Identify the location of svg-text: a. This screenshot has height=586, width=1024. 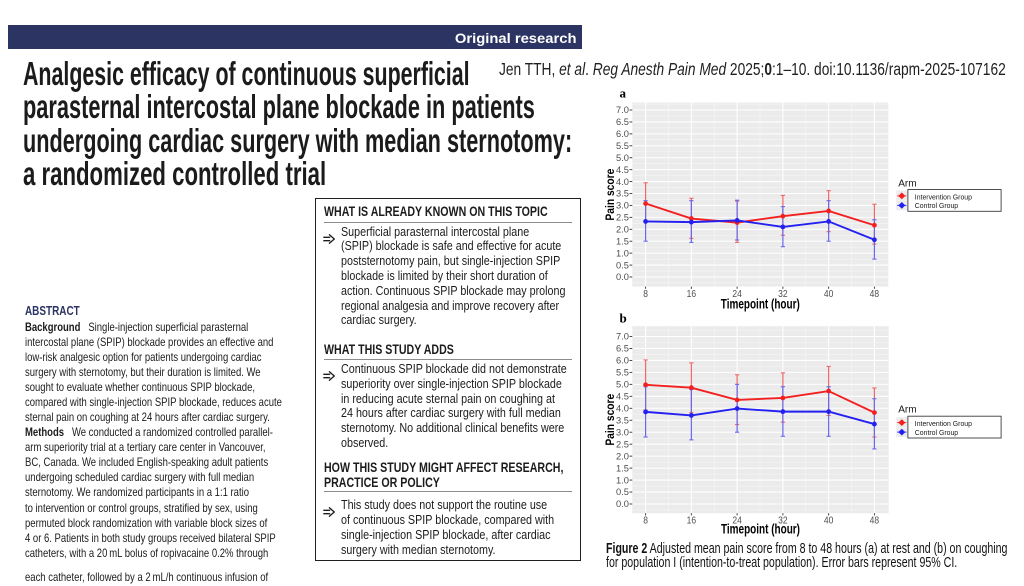
(623, 92).